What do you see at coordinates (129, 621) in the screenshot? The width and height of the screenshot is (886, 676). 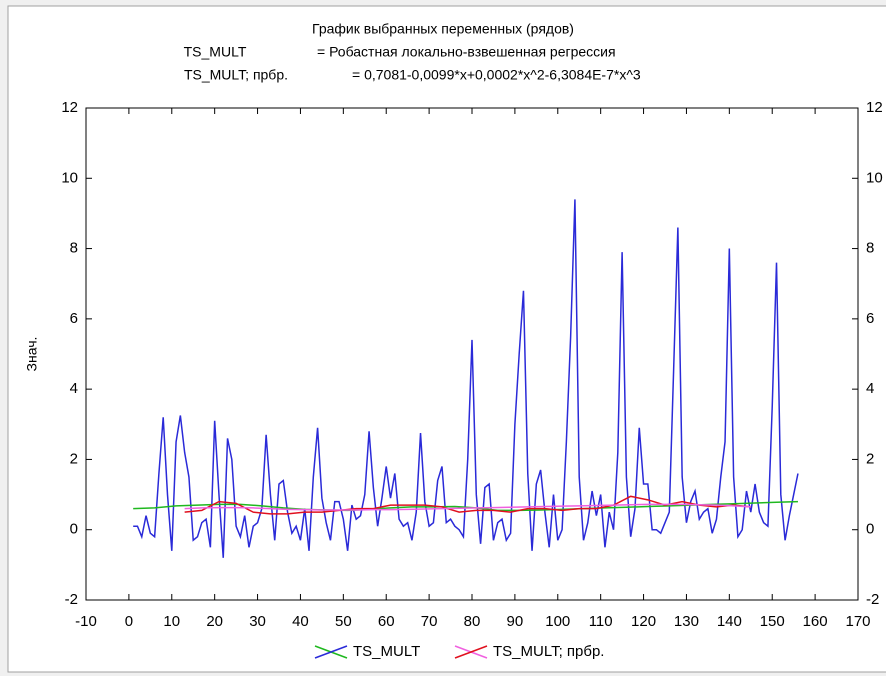 I see `x-tick-label: 0` at bounding box center [129, 621].